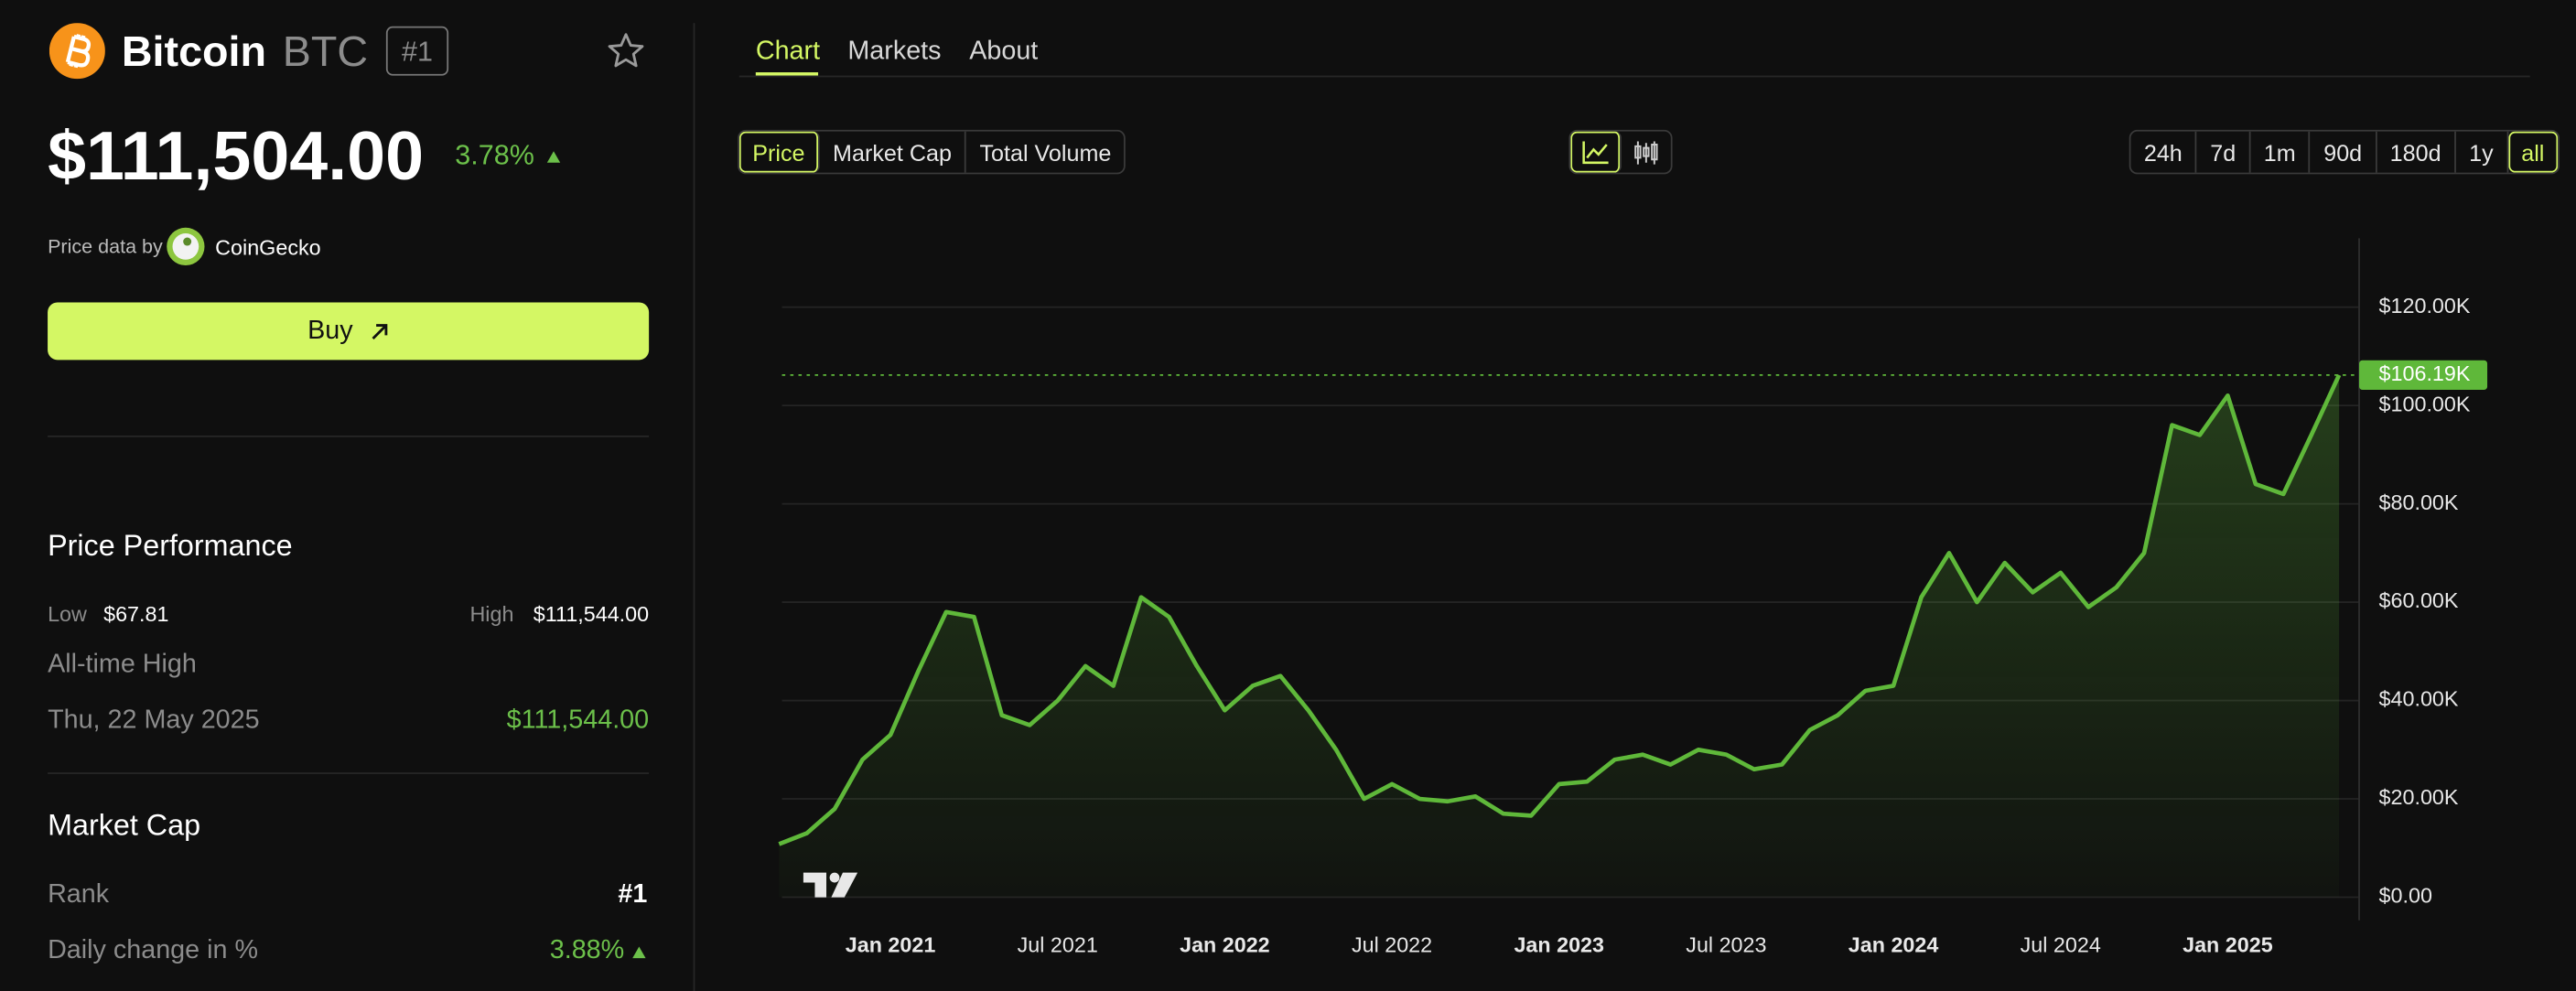 This screenshot has height=991, width=2576. I want to click on buy-label: Buy, so click(330, 330).